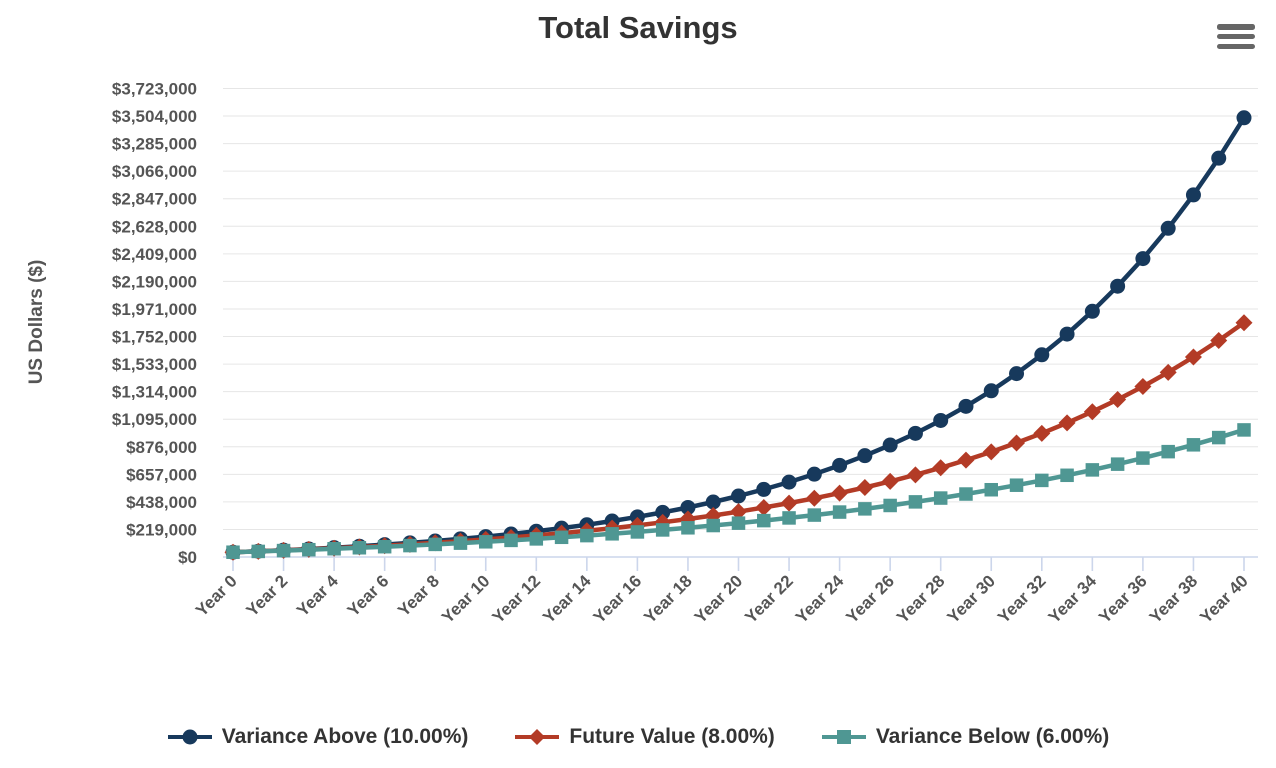  What do you see at coordinates (1123, 599) in the screenshot?
I see `x-axis-tick-label: Year 36` at bounding box center [1123, 599].